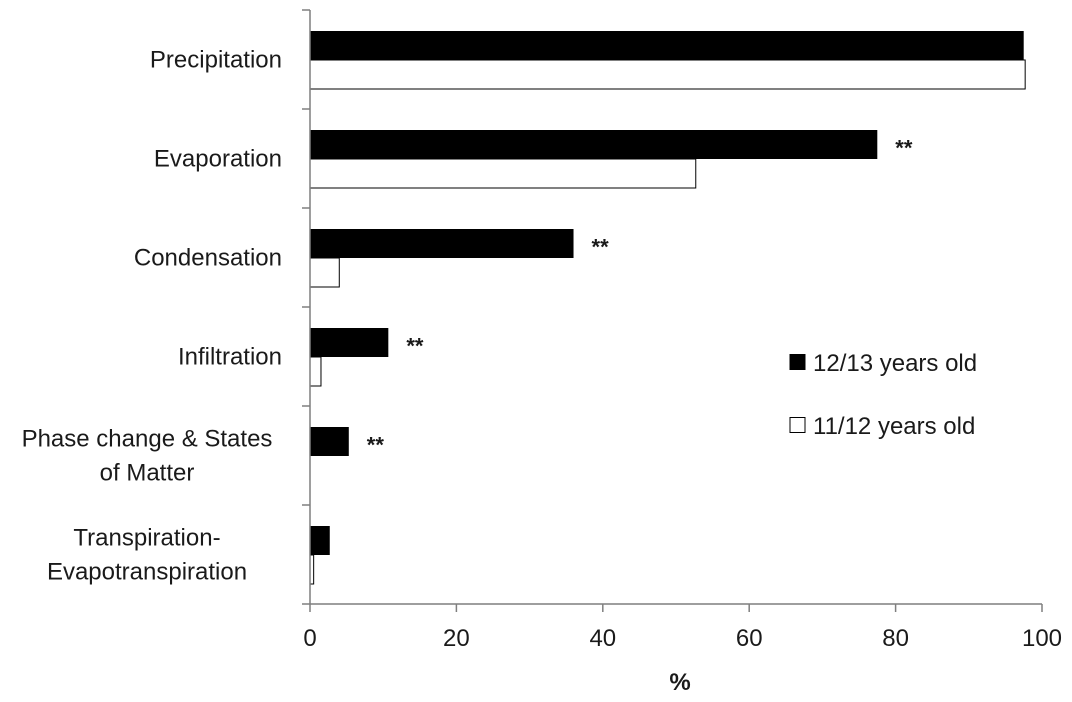  I want to click on x-tick-label-1: 20, so click(456, 638).